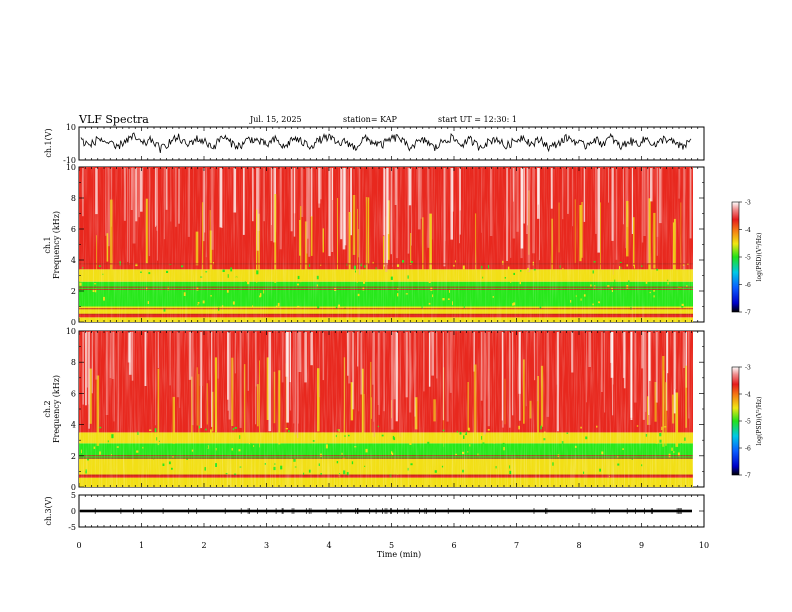  What do you see at coordinates (275, 119) in the screenshot?
I see `date-label: Jul. 15, 2025` at bounding box center [275, 119].